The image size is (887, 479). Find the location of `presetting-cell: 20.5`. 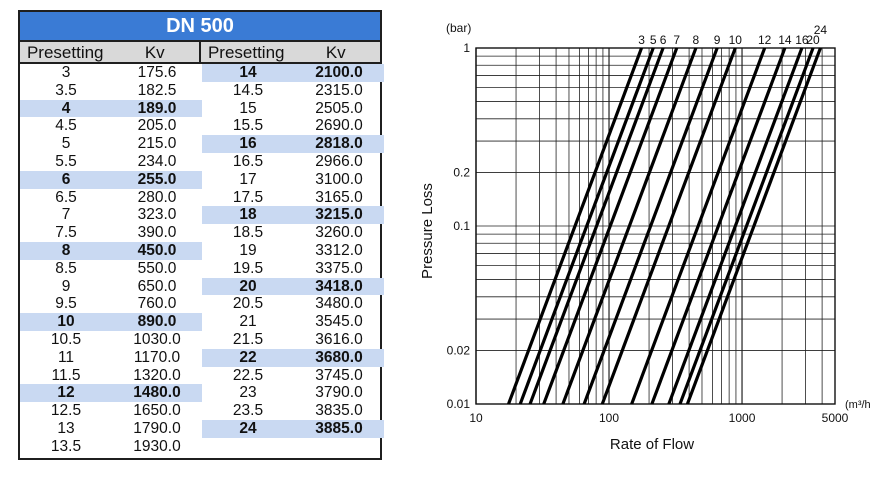

presetting-cell: 20.5 is located at coordinates (248, 304).